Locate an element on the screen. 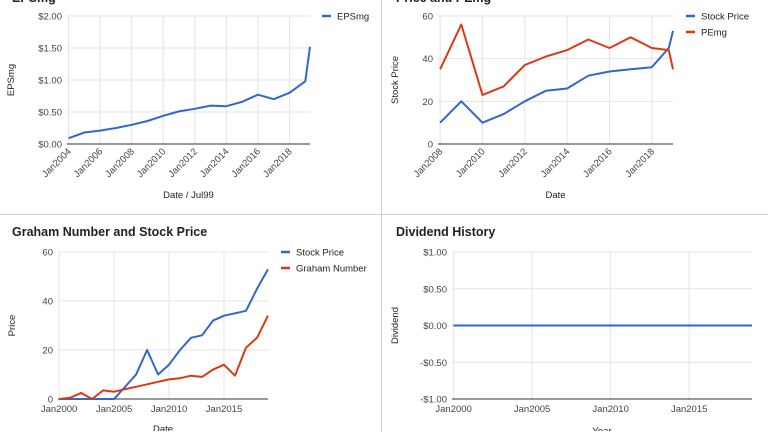 The width and height of the screenshot is (768, 432). chart-title: Dividend History is located at coordinates (445, 232).